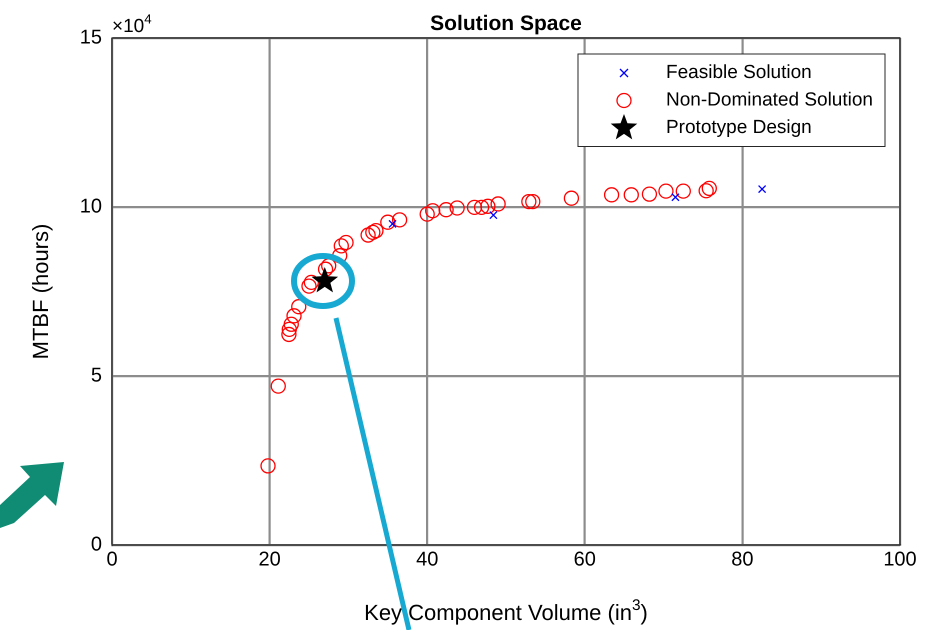  Describe the element at coordinates (427, 559) in the screenshot. I see `x-tick-label: 40` at that location.